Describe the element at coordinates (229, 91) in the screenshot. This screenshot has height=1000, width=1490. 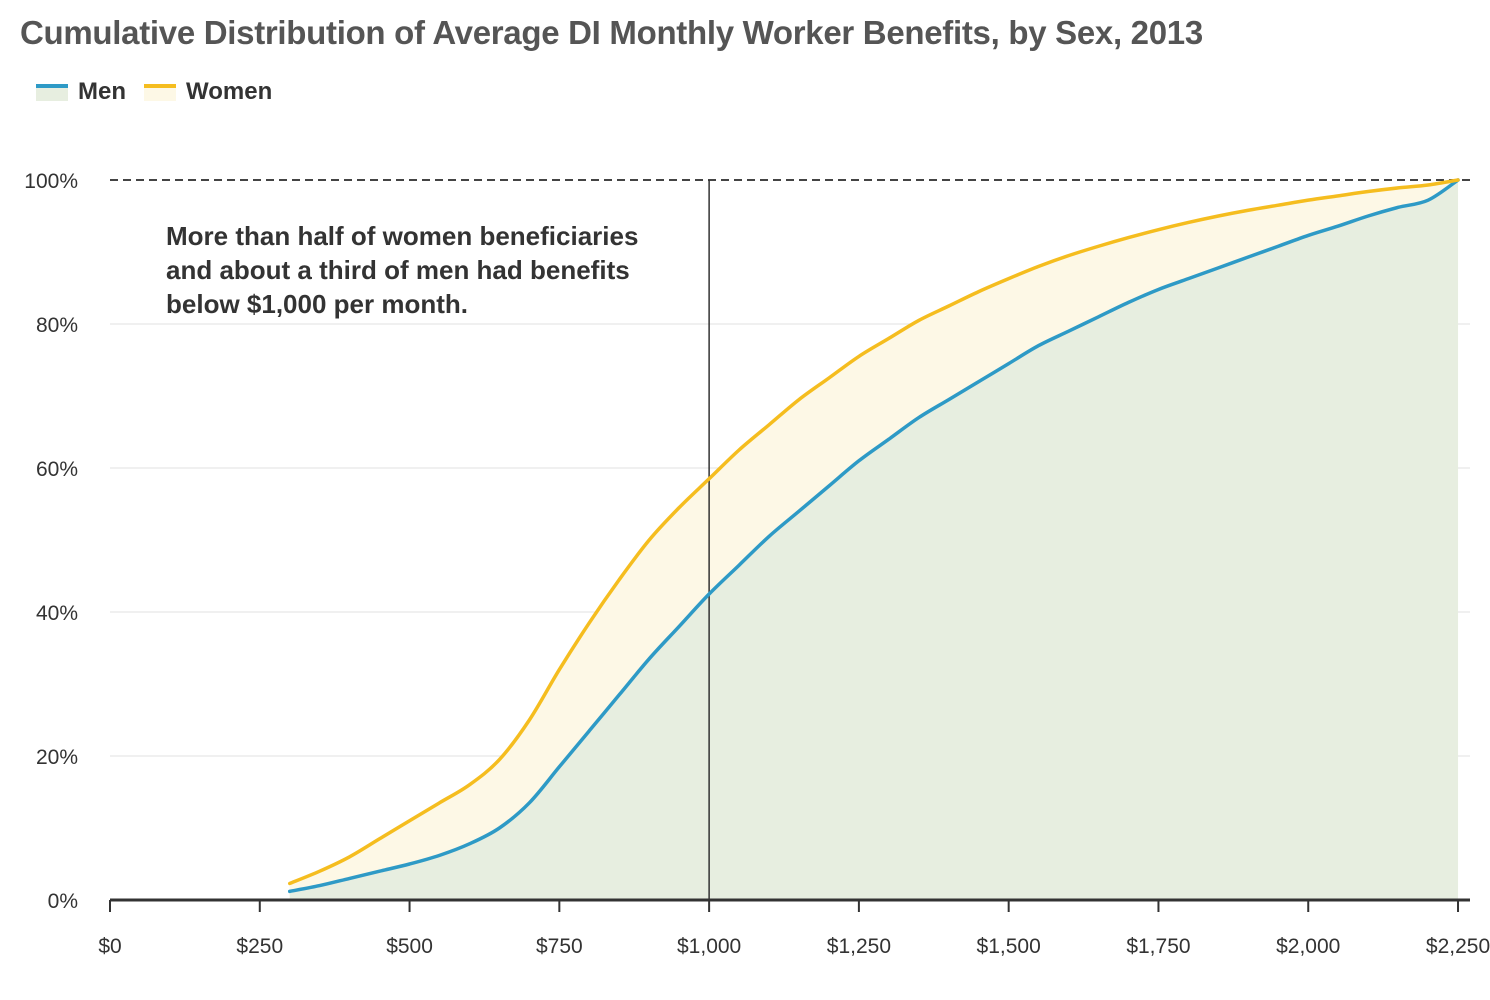
I see `legend-label-women: Women` at that location.